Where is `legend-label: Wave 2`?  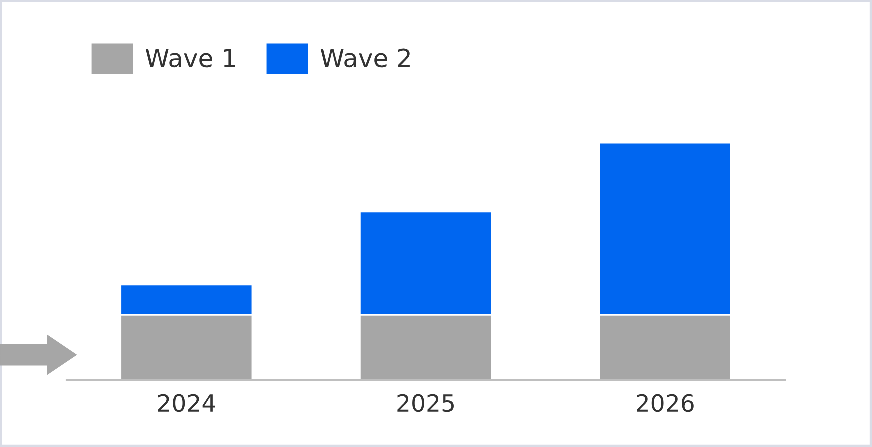 legend-label: Wave 2 is located at coordinates (365, 58).